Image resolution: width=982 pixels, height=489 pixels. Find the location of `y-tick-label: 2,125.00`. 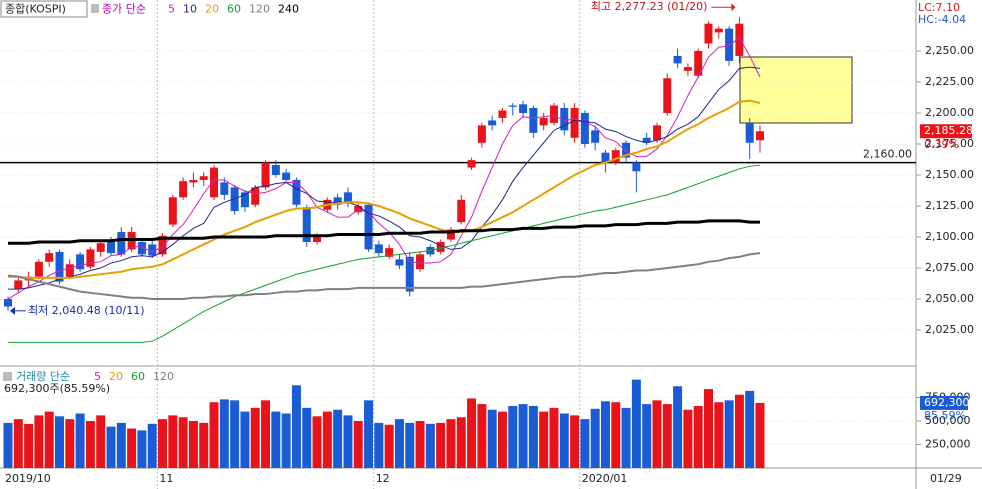

y-tick-label: 2,125.00 is located at coordinates (949, 205).